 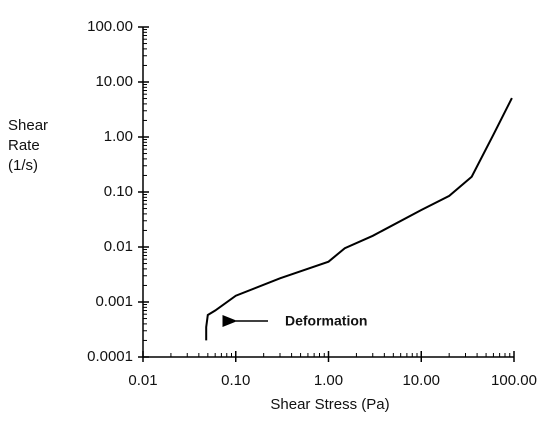 I want to click on y-tick-label: 0.01, so click(x=118, y=246).